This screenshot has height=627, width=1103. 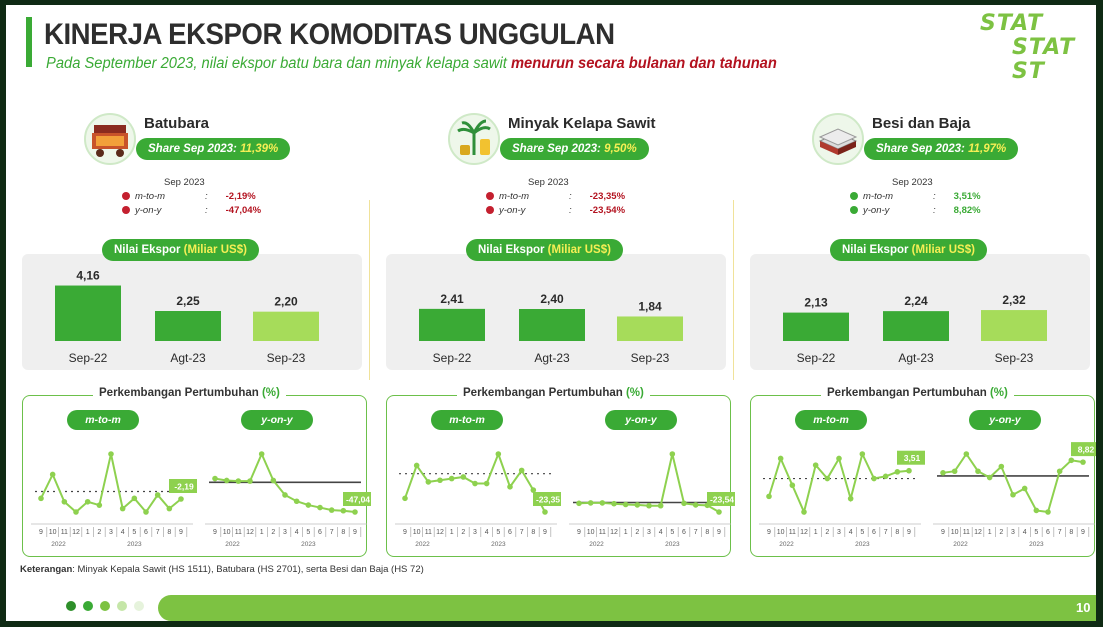 What do you see at coordinates (183, 486) in the screenshot?
I see `last-value-badge` at bounding box center [183, 486].